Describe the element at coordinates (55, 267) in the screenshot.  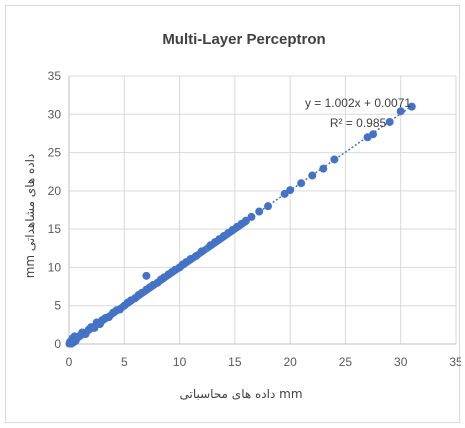
I see `y-tick-label: 10` at that location.